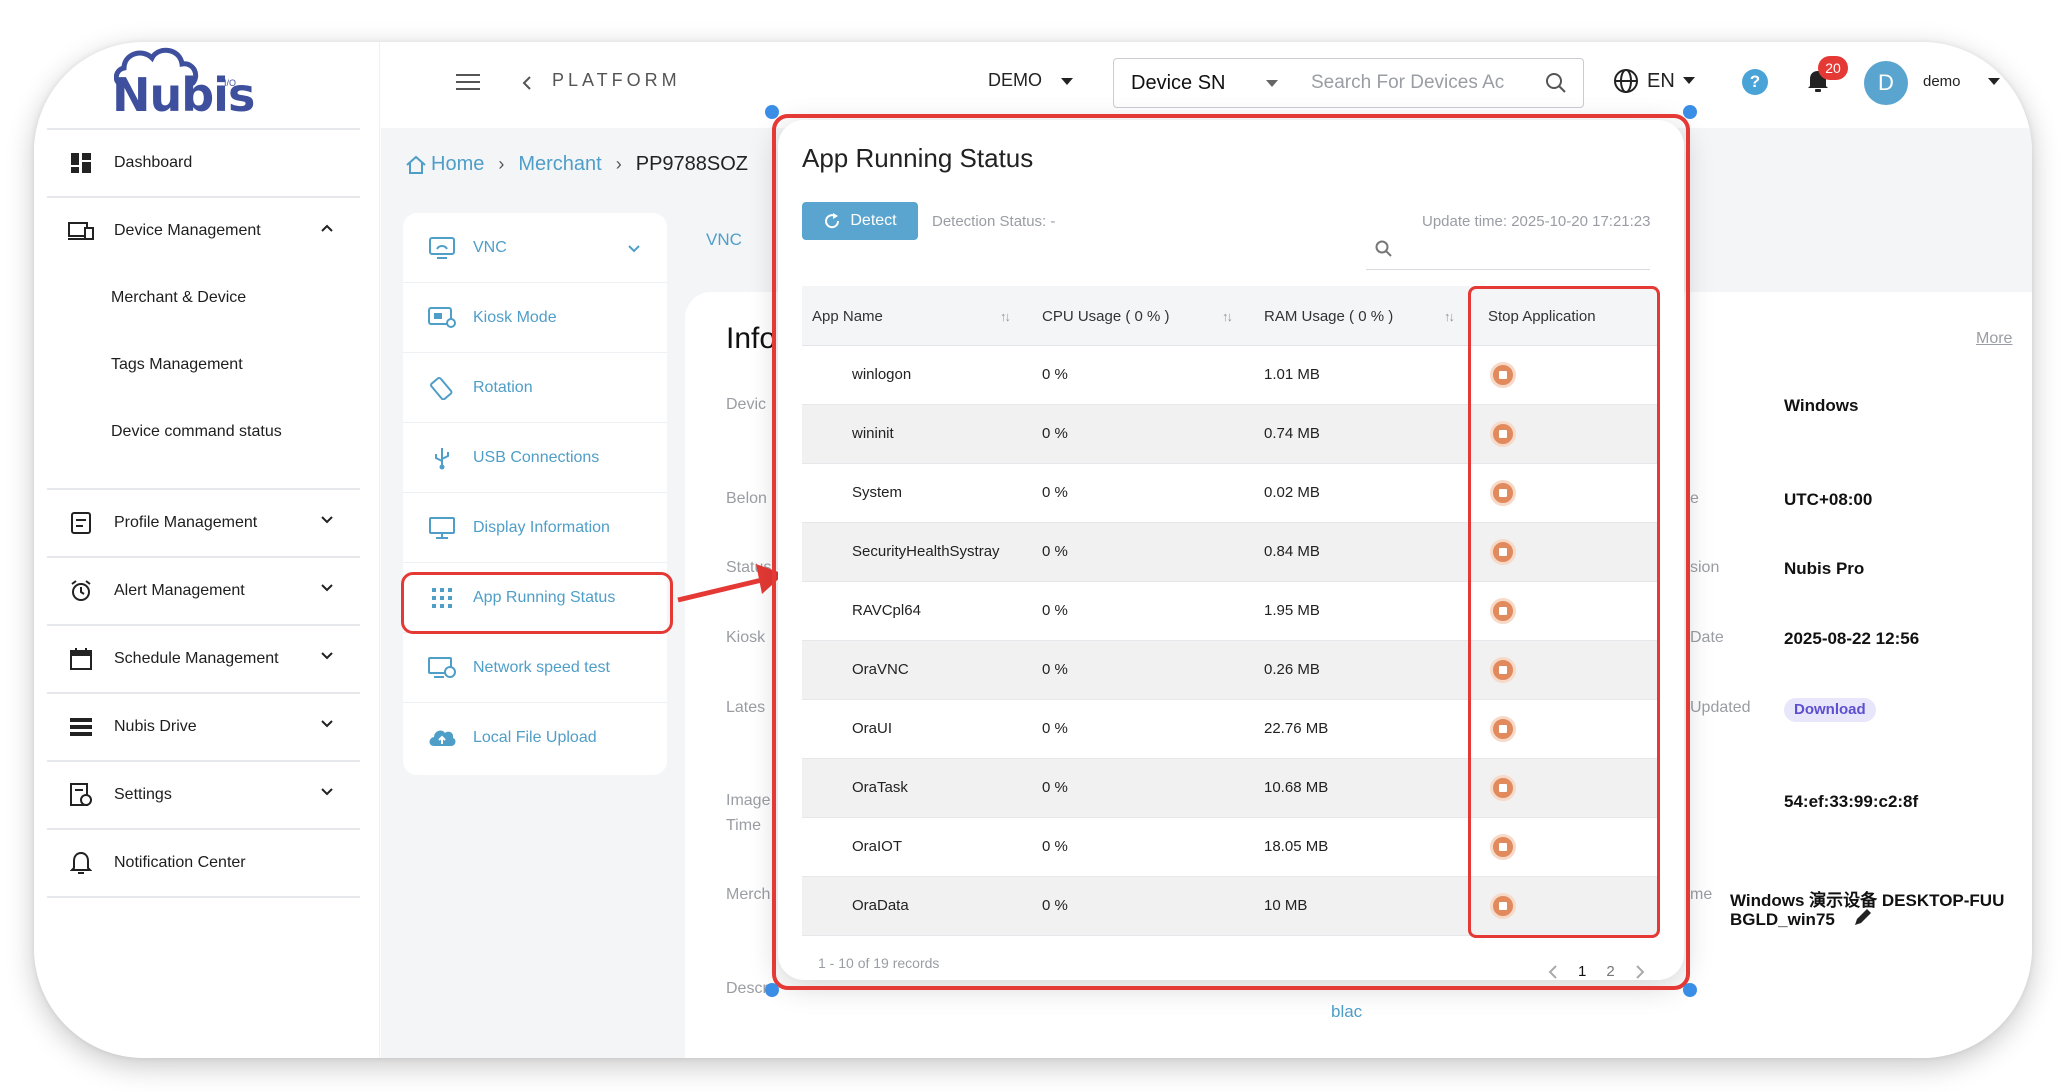 The image size is (2066, 1092). What do you see at coordinates (746, 404) in the screenshot?
I see `label-device: Devic` at bounding box center [746, 404].